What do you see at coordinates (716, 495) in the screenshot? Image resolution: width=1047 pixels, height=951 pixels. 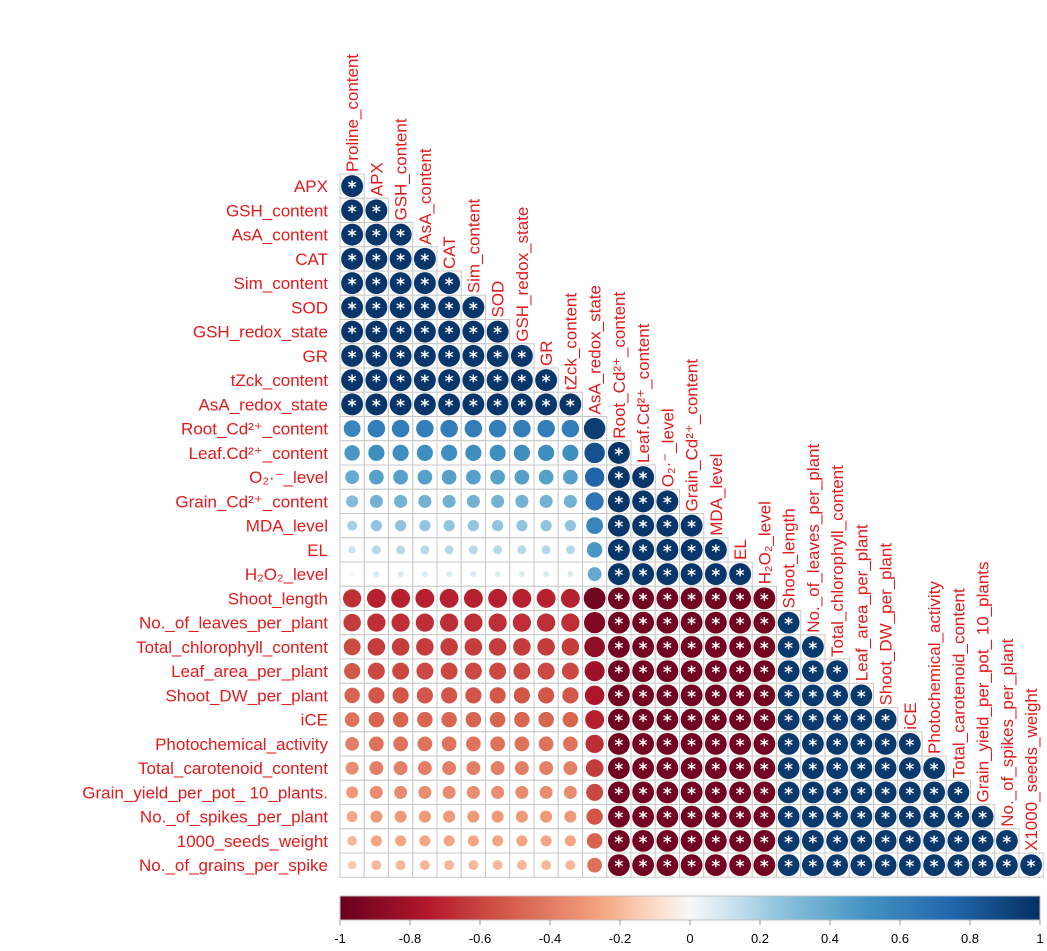 I see `column-label: MDA_level` at bounding box center [716, 495].